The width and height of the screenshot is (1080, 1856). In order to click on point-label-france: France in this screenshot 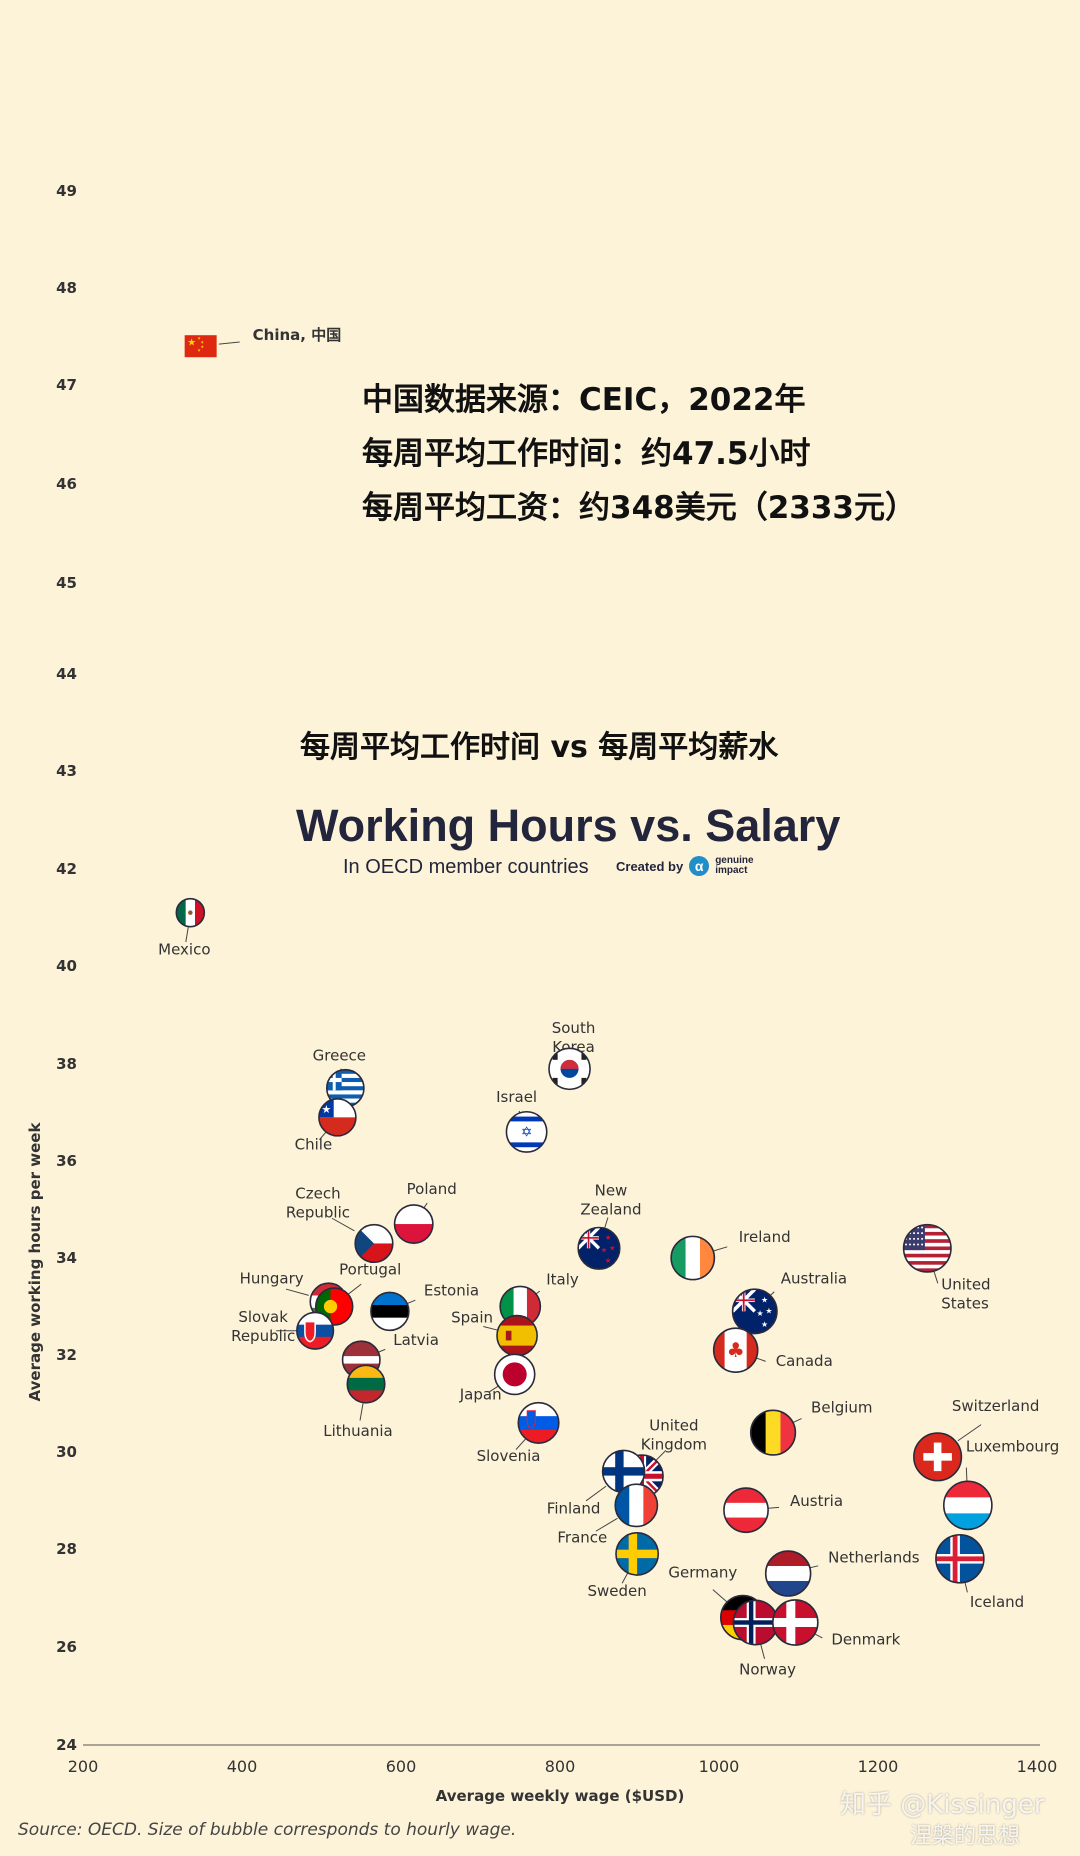, I will do `click(582, 1537)`.